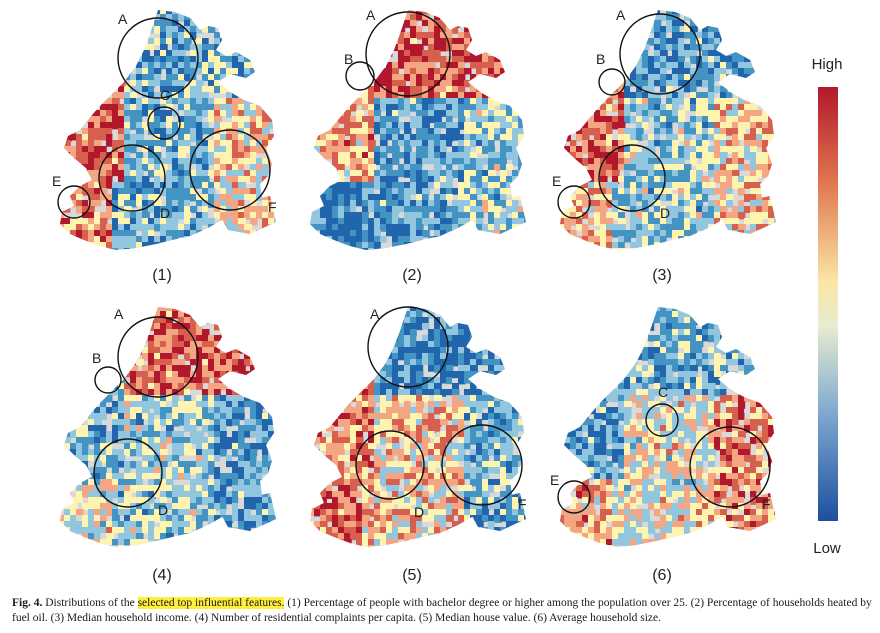 The width and height of the screenshot is (880, 633). Describe the element at coordinates (162, 275) in the screenshot. I see `panel-label-1: (1)` at that location.